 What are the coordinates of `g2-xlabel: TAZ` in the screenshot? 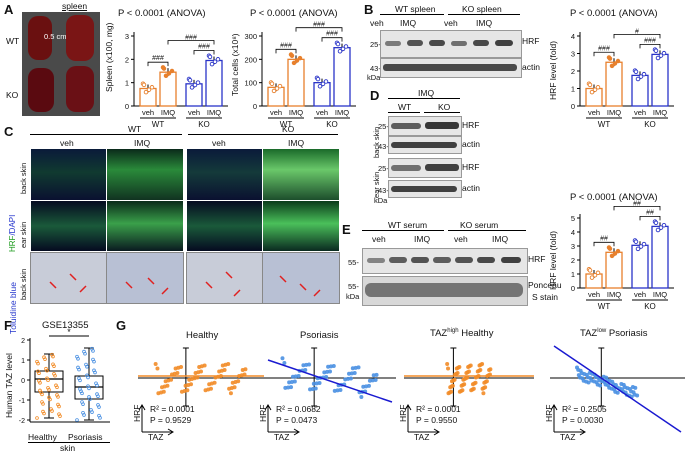 It's located at (282, 437).